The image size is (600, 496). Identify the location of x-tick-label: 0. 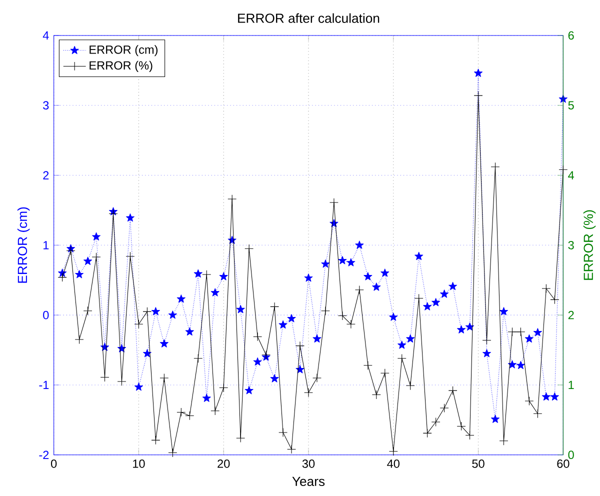
(54, 463).